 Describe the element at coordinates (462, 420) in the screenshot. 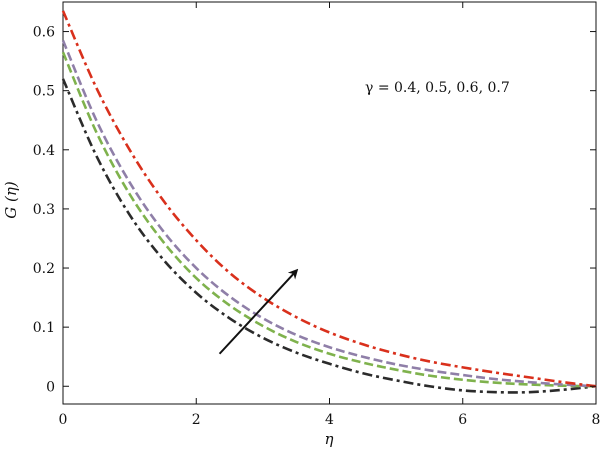

I see `x-tick-label: 6` at that location.